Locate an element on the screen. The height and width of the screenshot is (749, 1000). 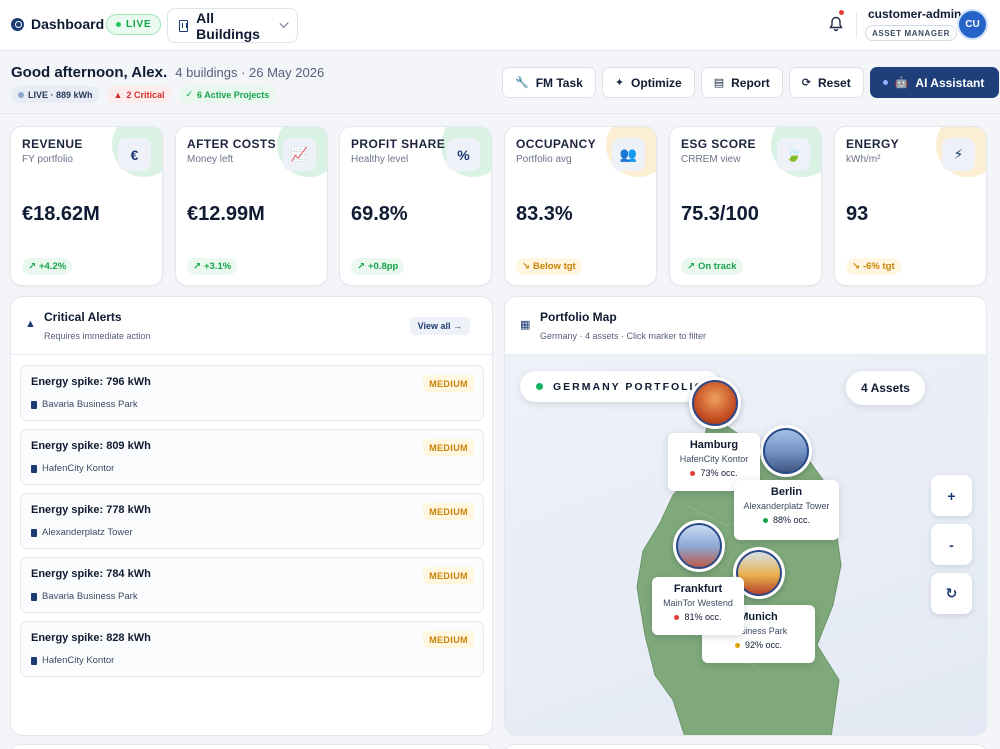
asset-city: Frankfurt is located at coordinates (698, 589).